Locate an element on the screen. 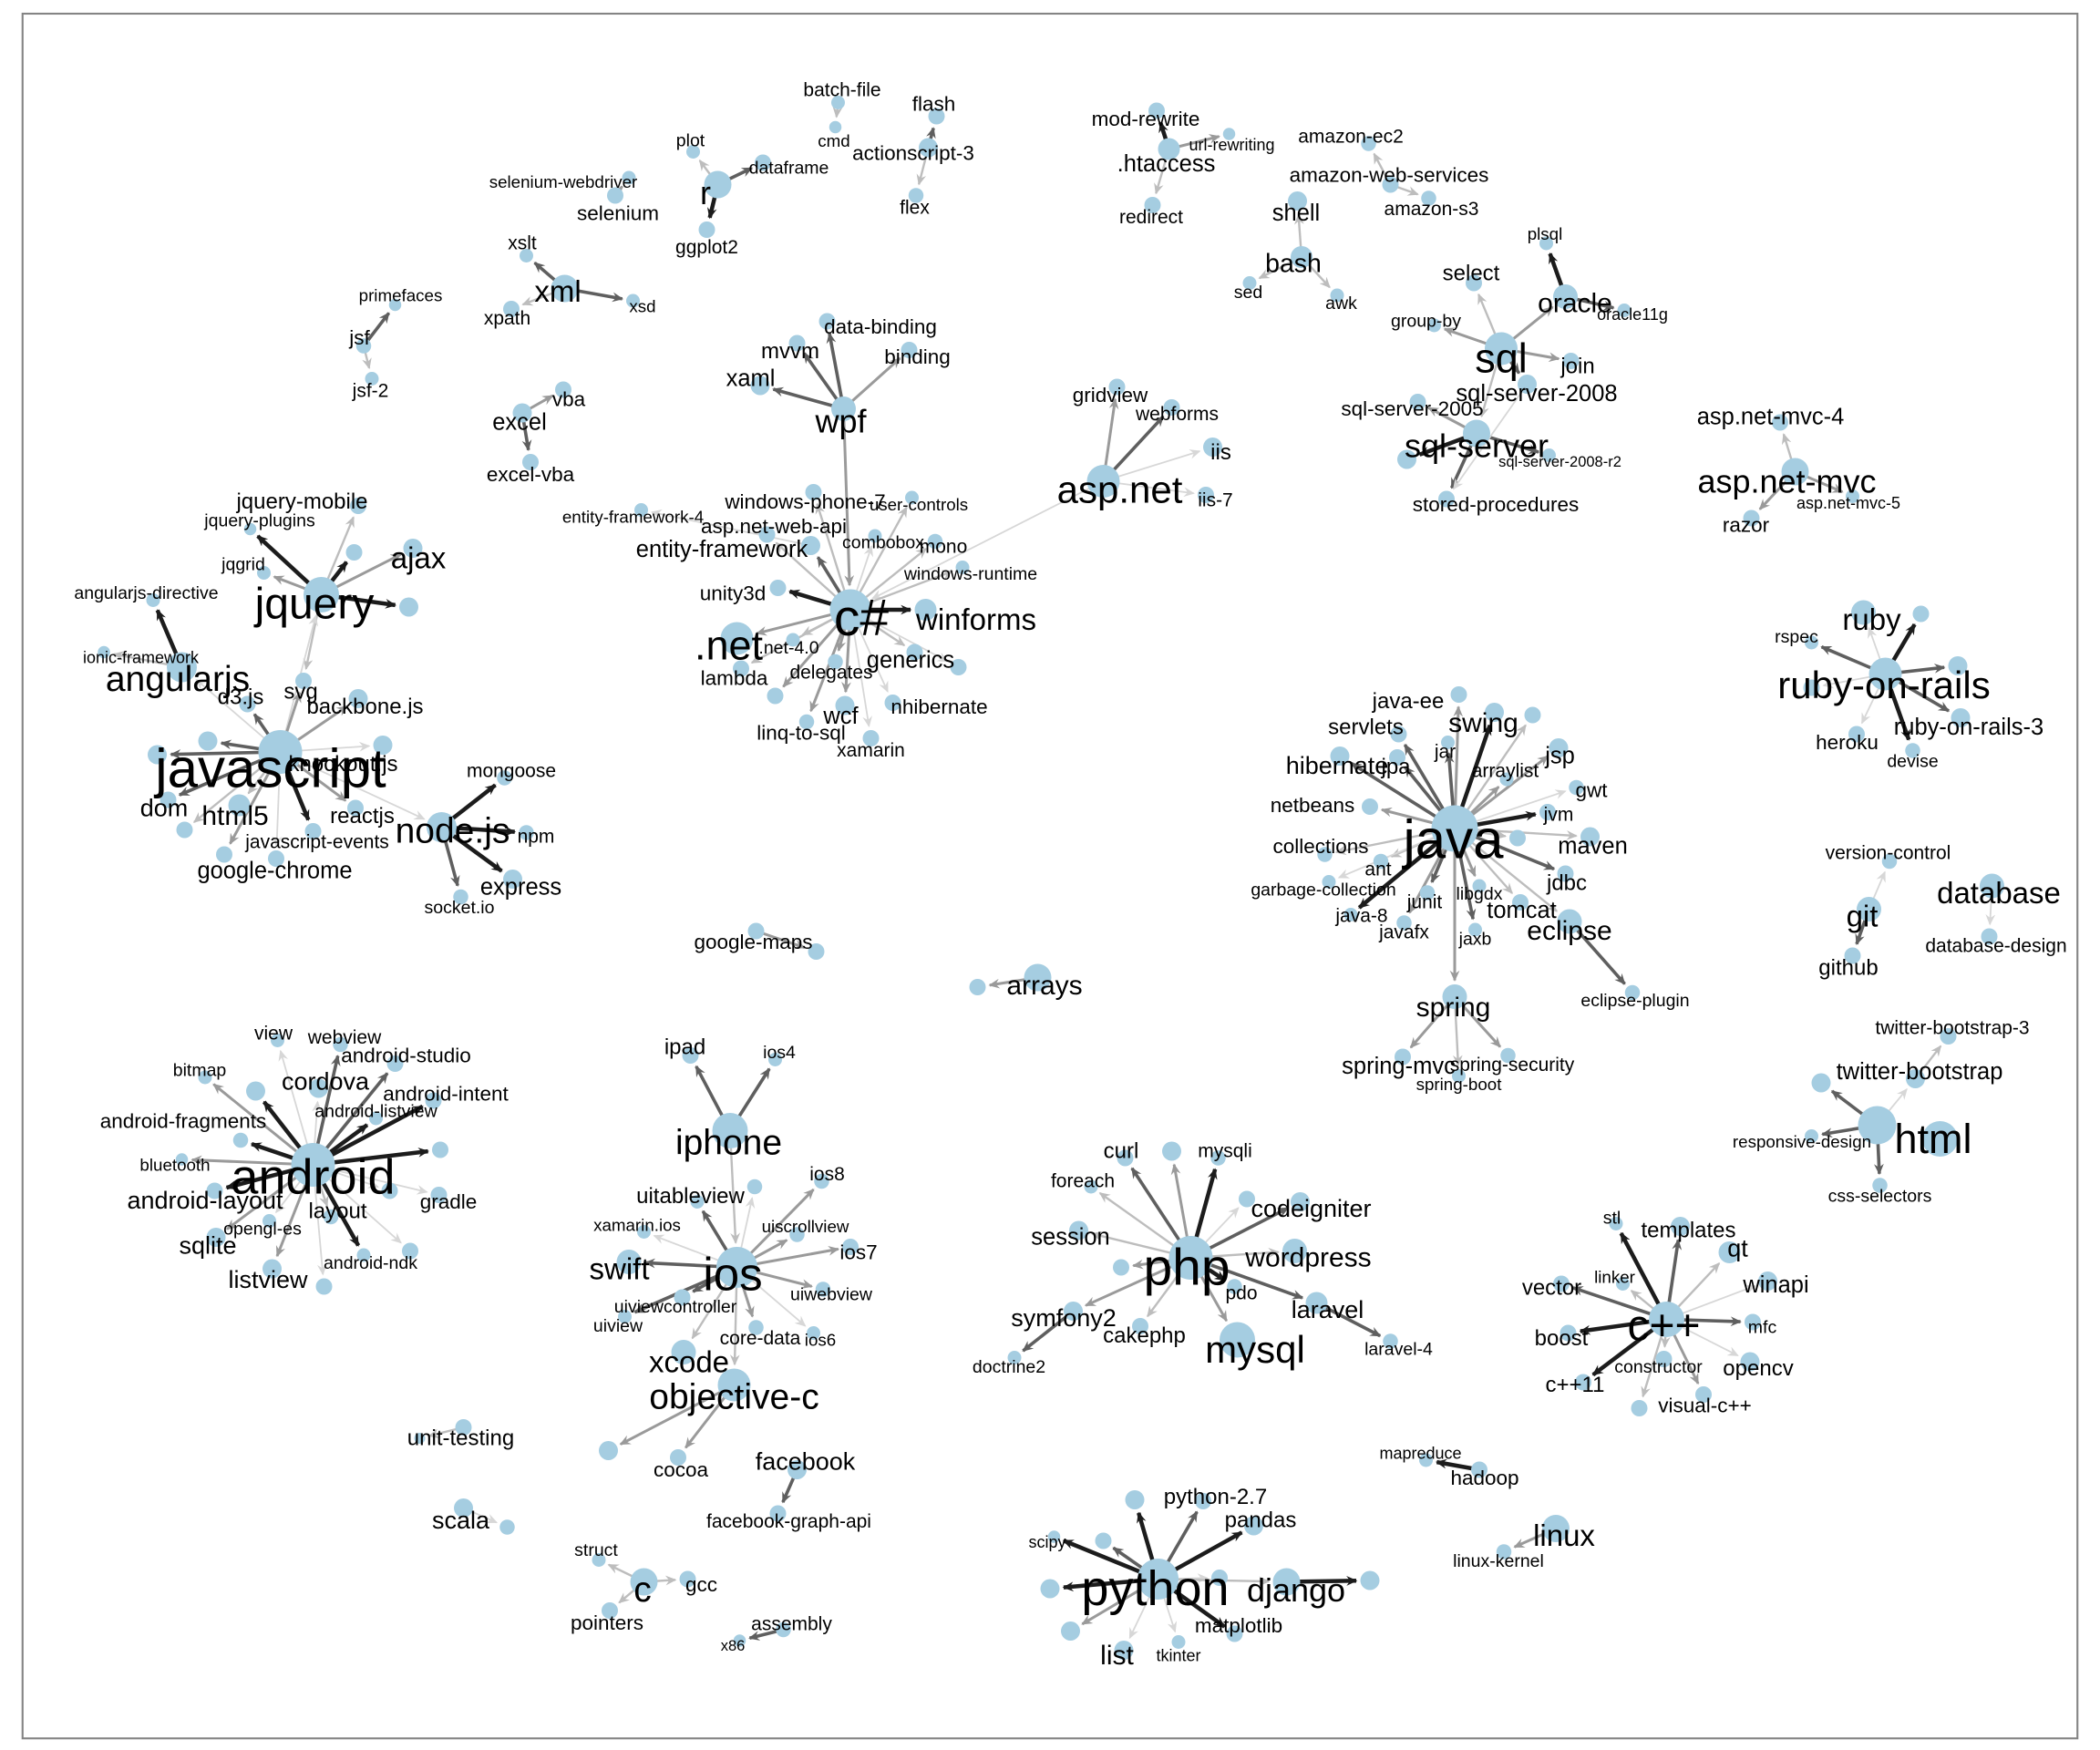  node-tomcat is located at coordinates (1520, 902).